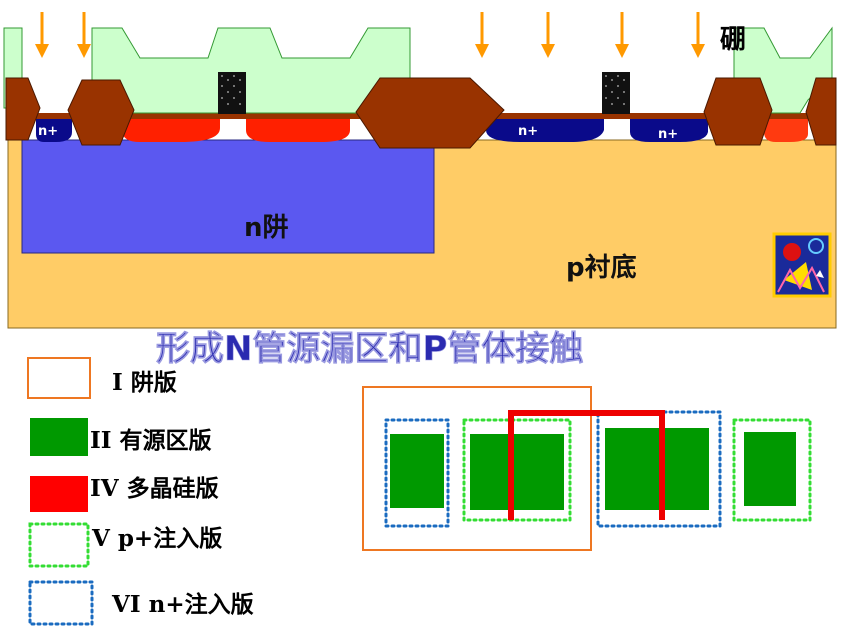 The height and width of the screenshot is (634, 844). What do you see at coordinates (256, 70) in the screenshot?
I see `implant-mask-main` at bounding box center [256, 70].